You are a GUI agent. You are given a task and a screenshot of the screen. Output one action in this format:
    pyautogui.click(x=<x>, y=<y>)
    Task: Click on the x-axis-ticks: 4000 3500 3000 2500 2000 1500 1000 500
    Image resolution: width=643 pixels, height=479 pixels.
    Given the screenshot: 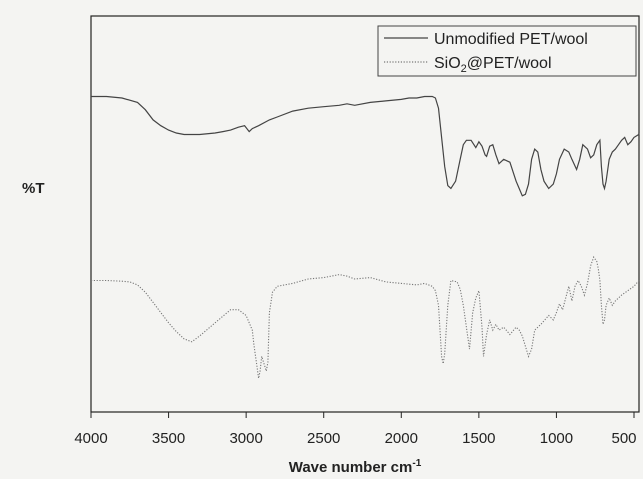 What is the action you would take?
    pyautogui.click(x=355, y=429)
    